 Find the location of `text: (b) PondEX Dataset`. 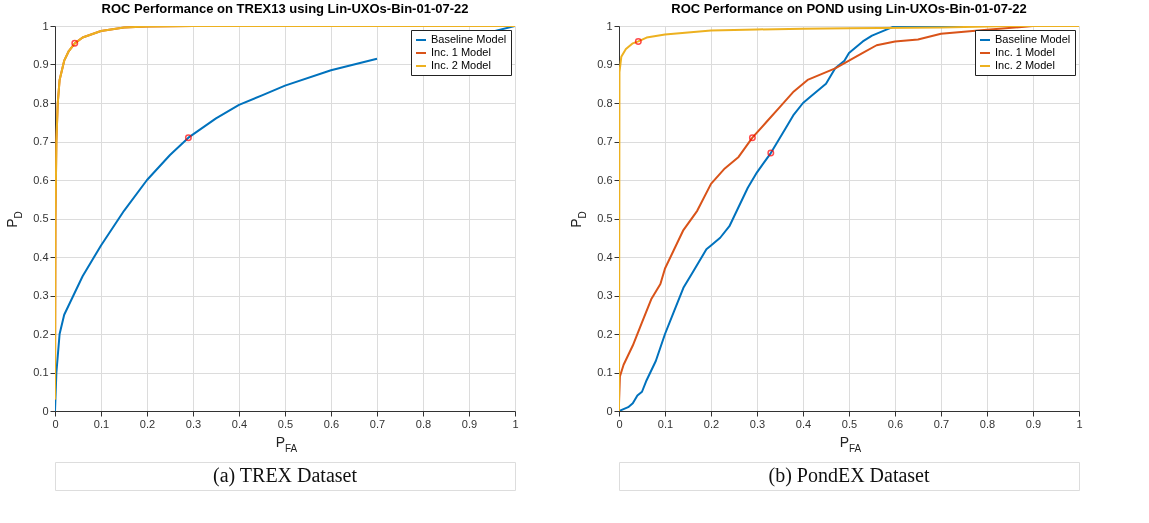

text: (b) PondEX Dataset is located at coordinates (849, 475).